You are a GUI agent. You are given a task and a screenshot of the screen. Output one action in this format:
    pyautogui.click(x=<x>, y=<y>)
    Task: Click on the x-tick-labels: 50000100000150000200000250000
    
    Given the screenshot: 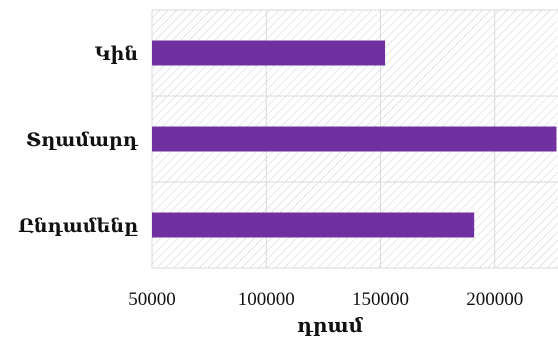 What is the action you would take?
    pyautogui.click(x=325, y=299)
    